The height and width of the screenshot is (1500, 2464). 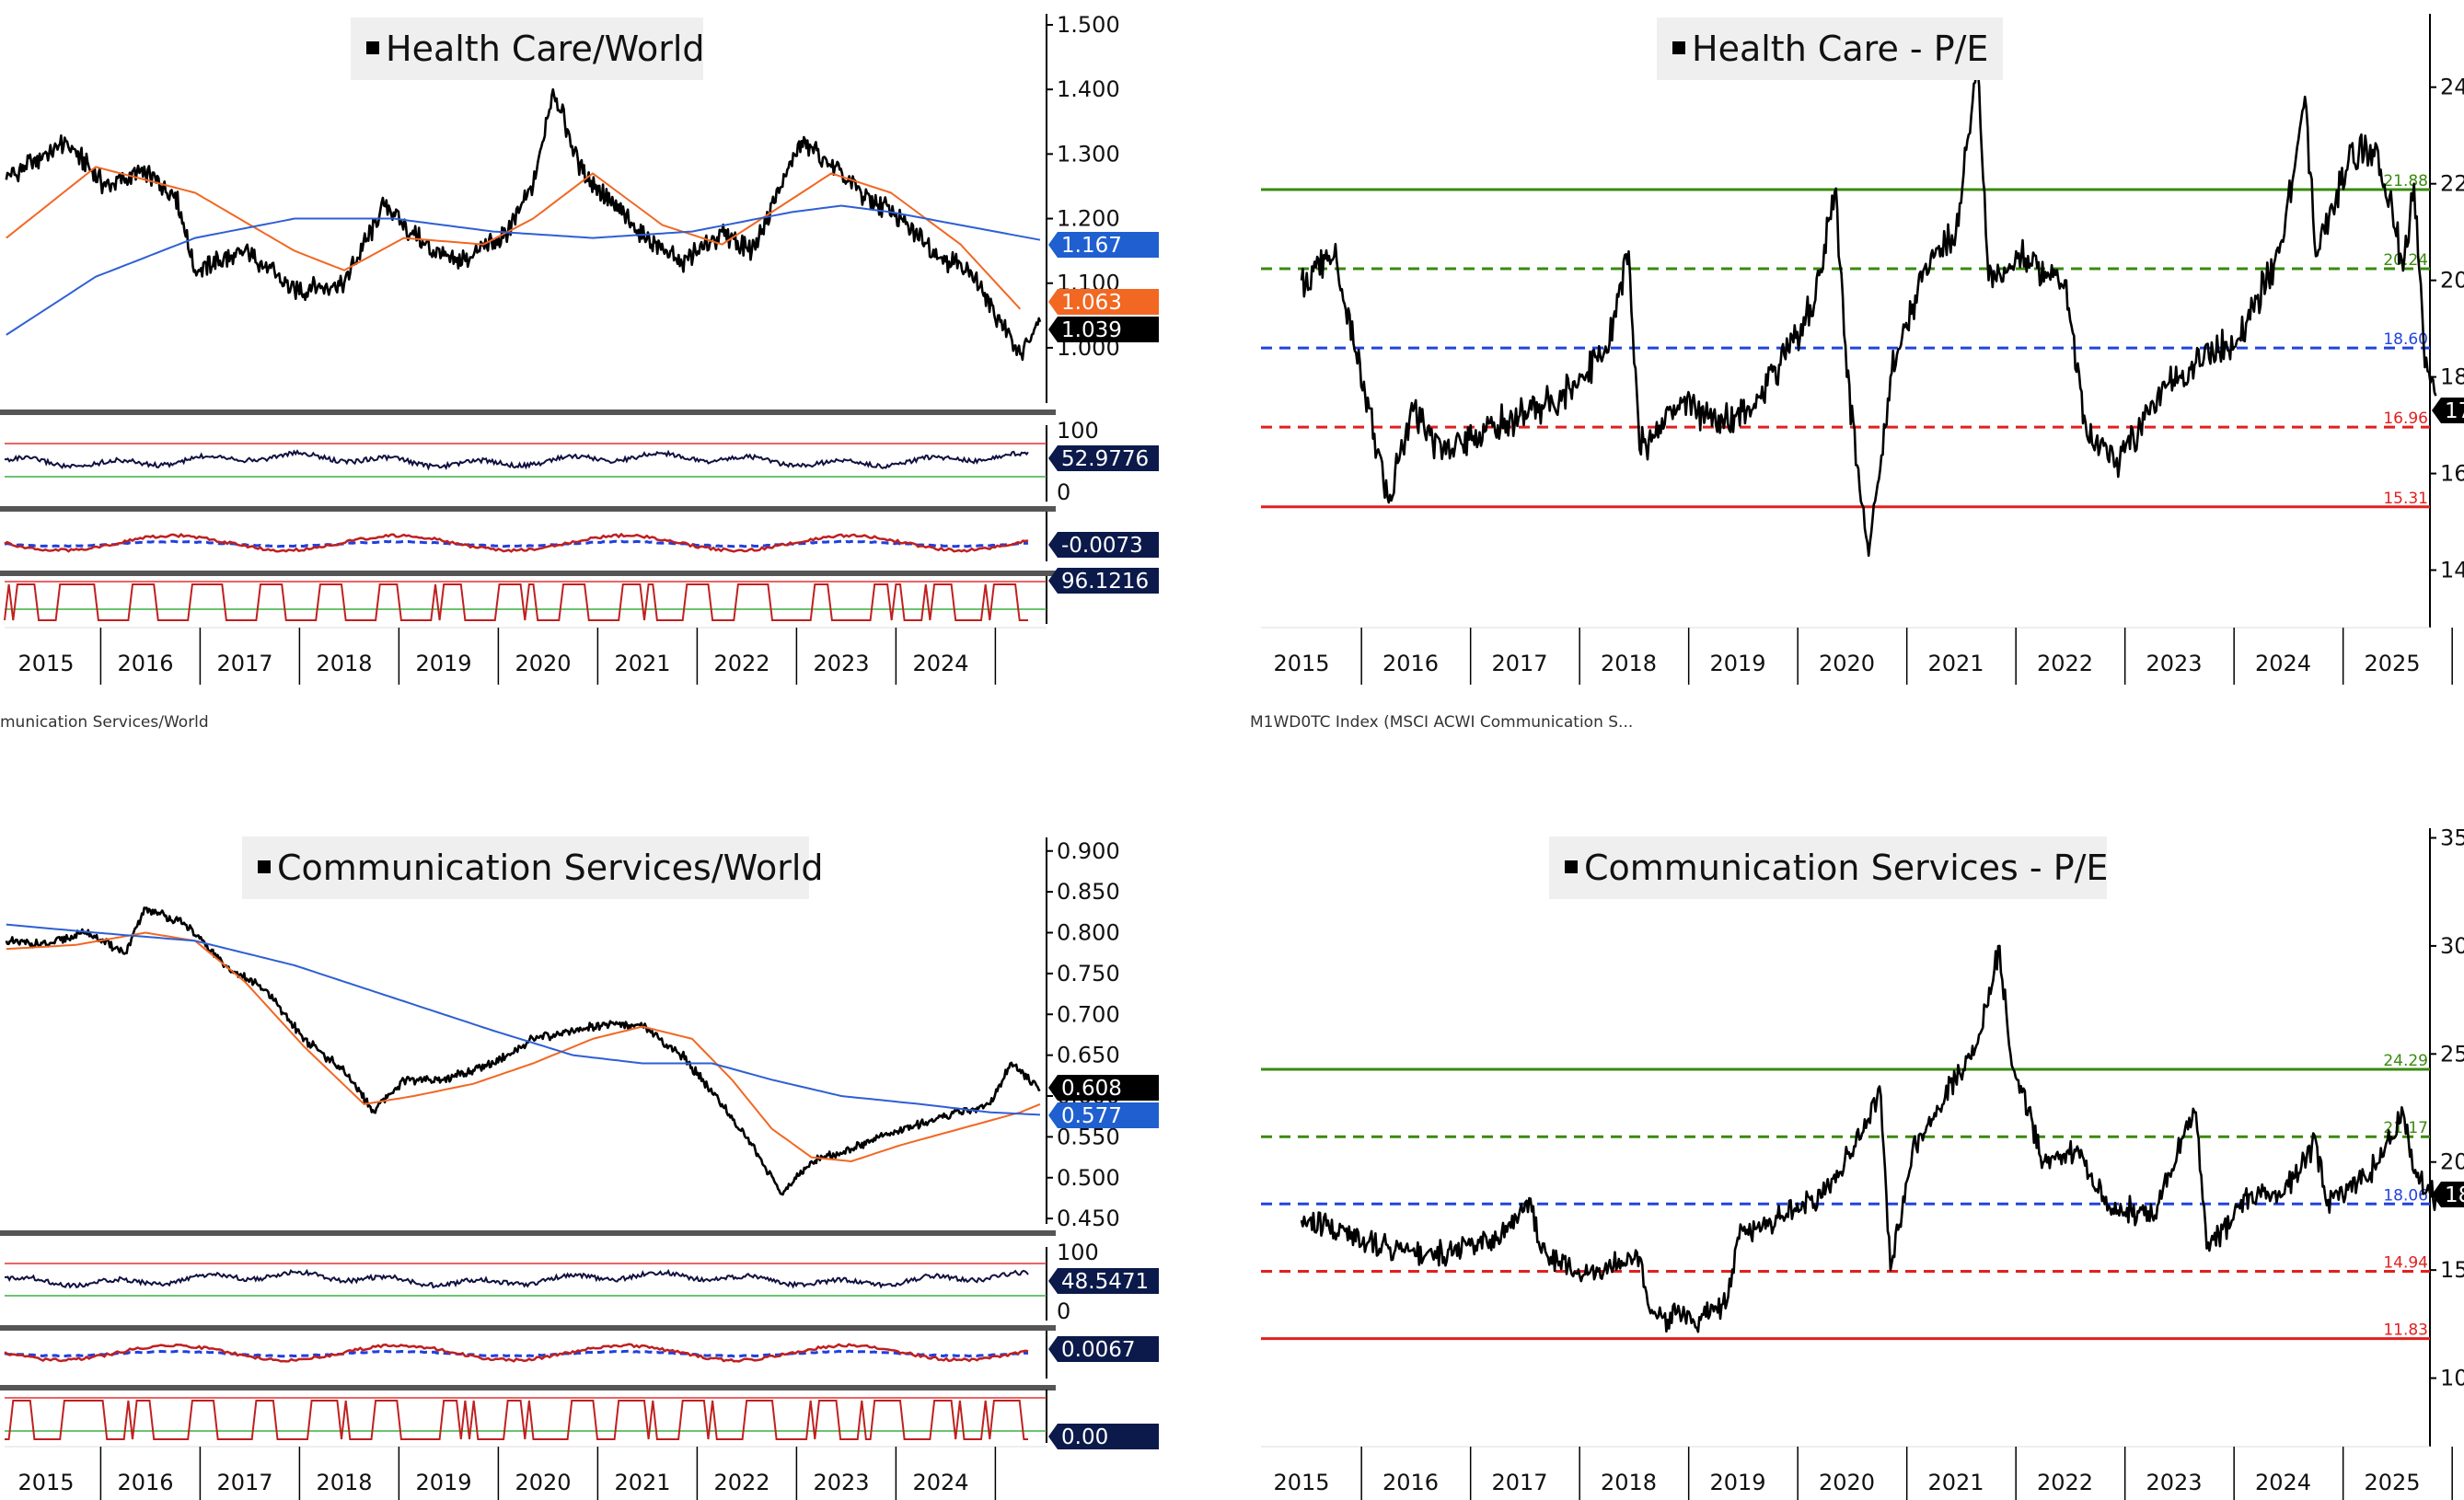 I want to click on chart-title: Health Care - P/E, so click(x=1840, y=49).